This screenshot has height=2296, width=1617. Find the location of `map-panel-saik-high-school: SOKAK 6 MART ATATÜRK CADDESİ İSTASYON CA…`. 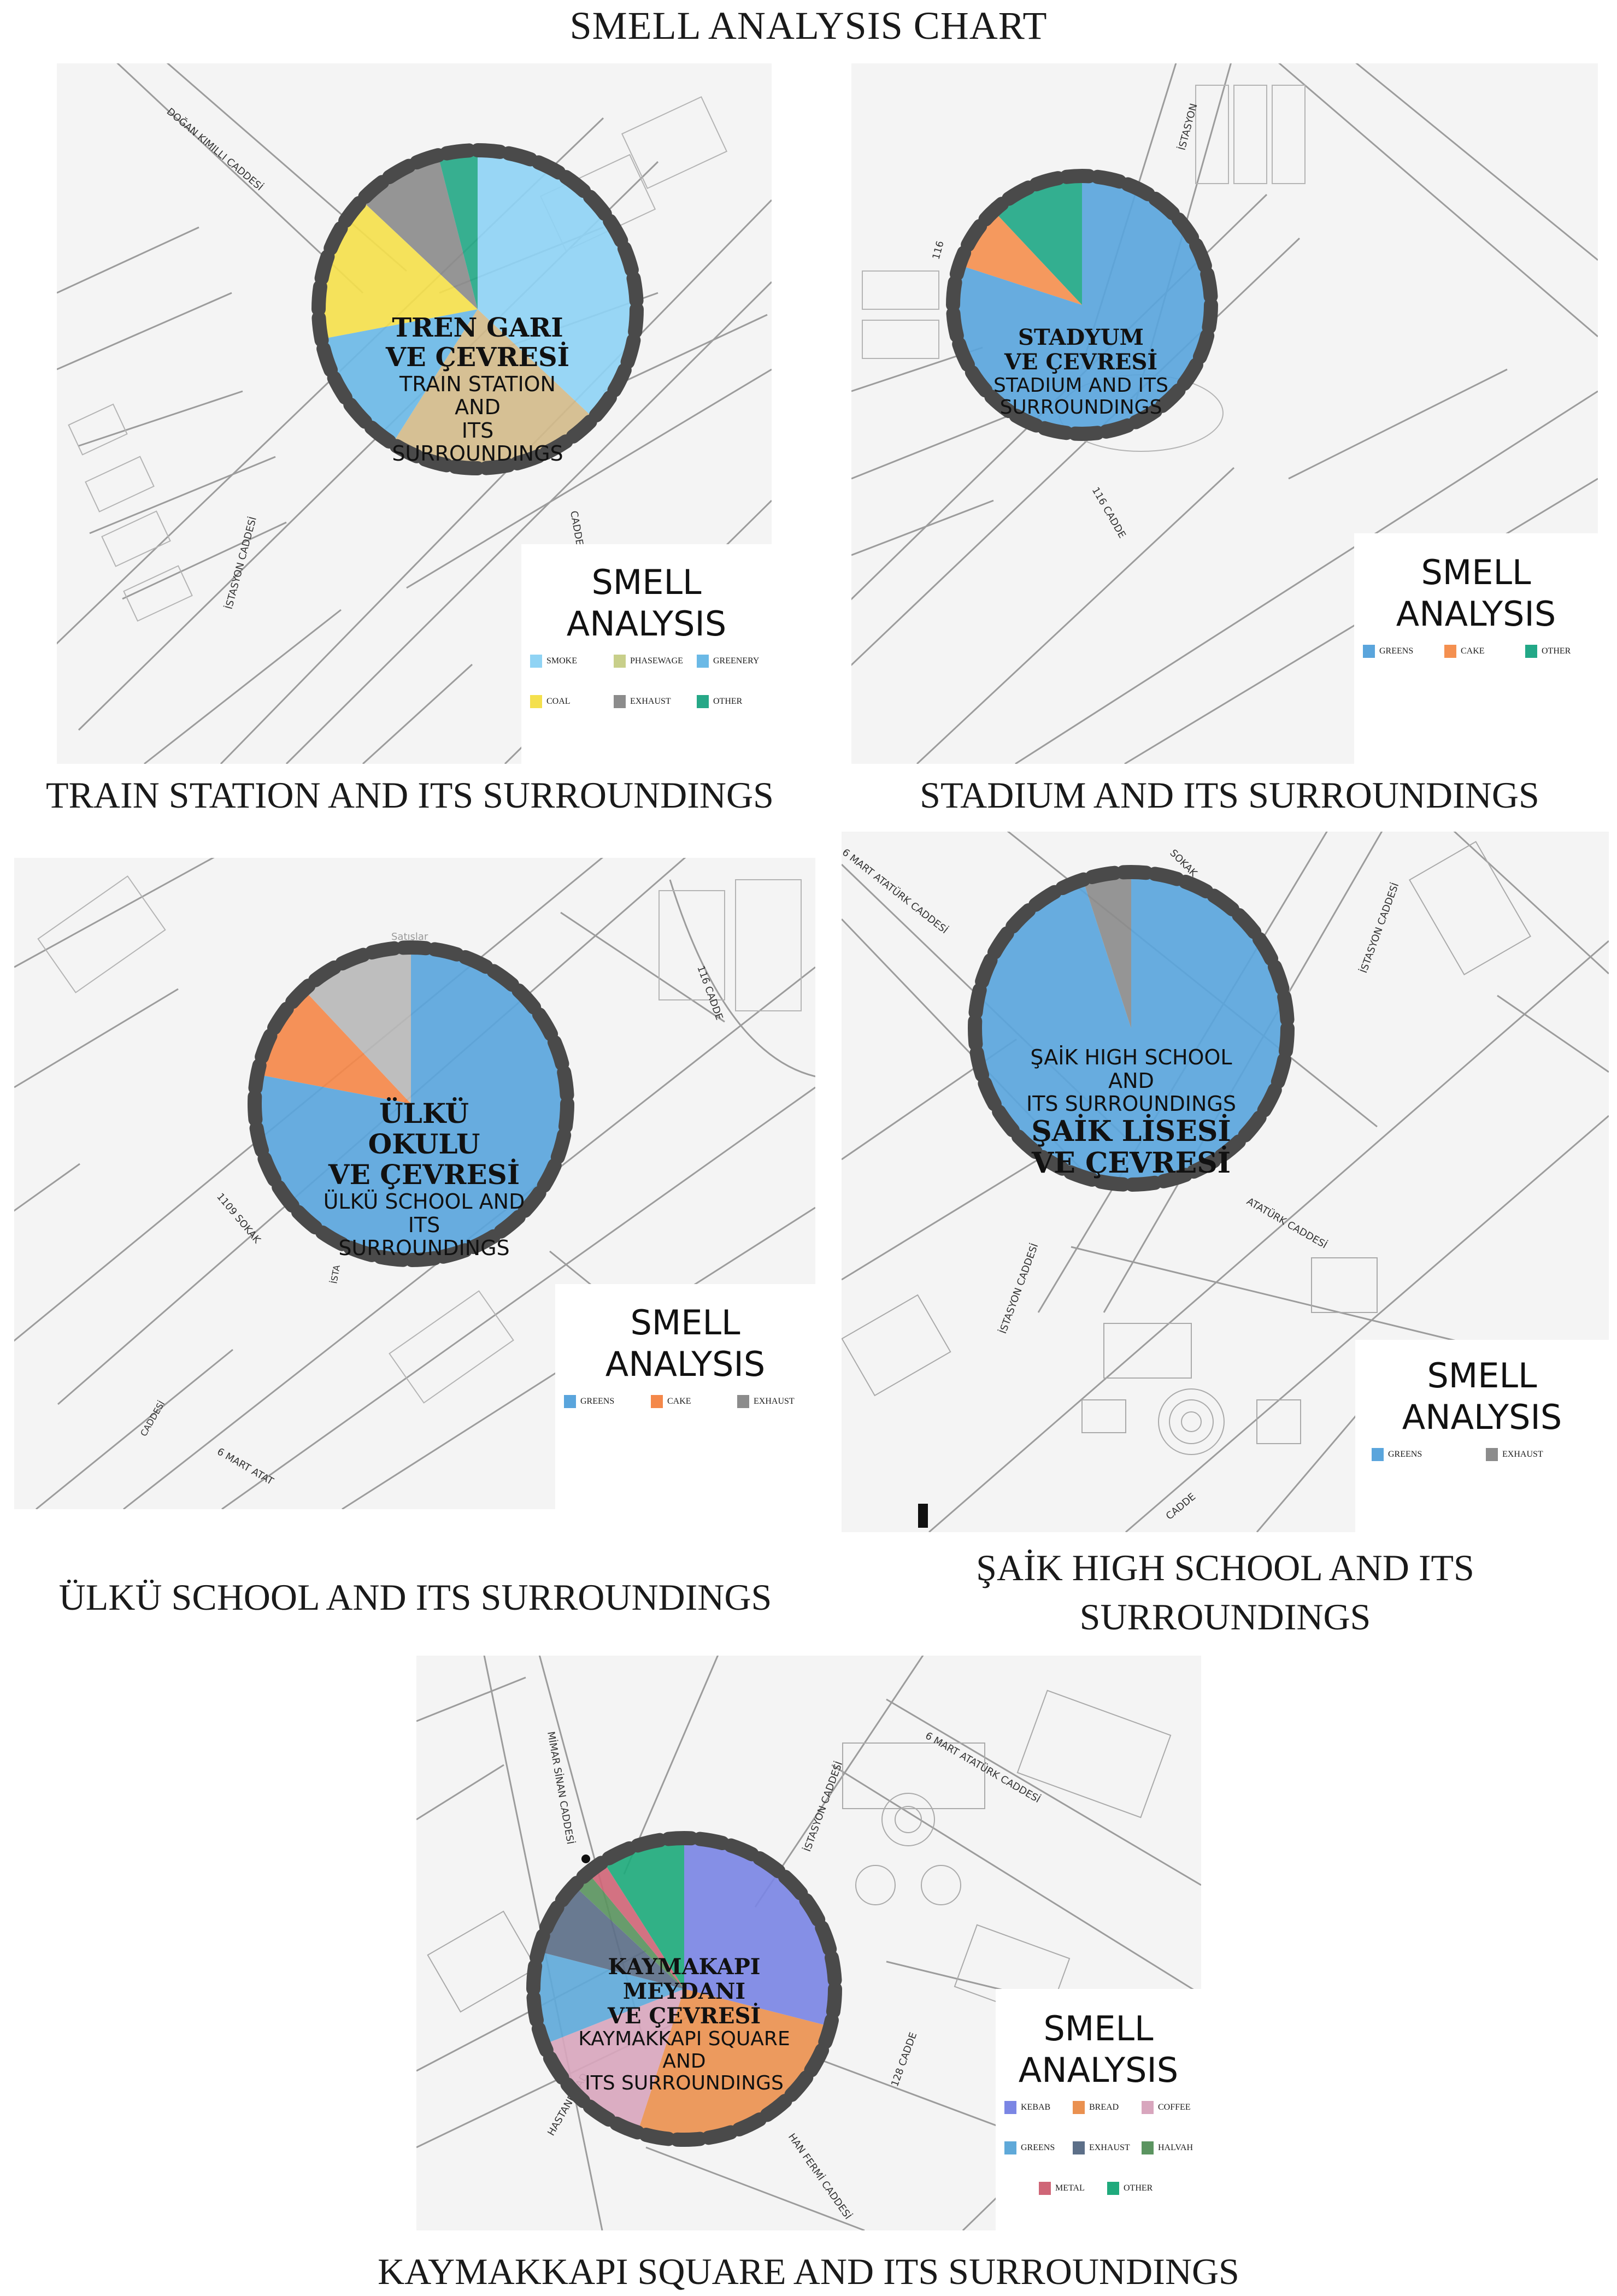

map-panel-saik-high-school: SOKAK 6 MART ATATÜRK CADDESİ İSTASYON CA… is located at coordinates (1225, 1182).